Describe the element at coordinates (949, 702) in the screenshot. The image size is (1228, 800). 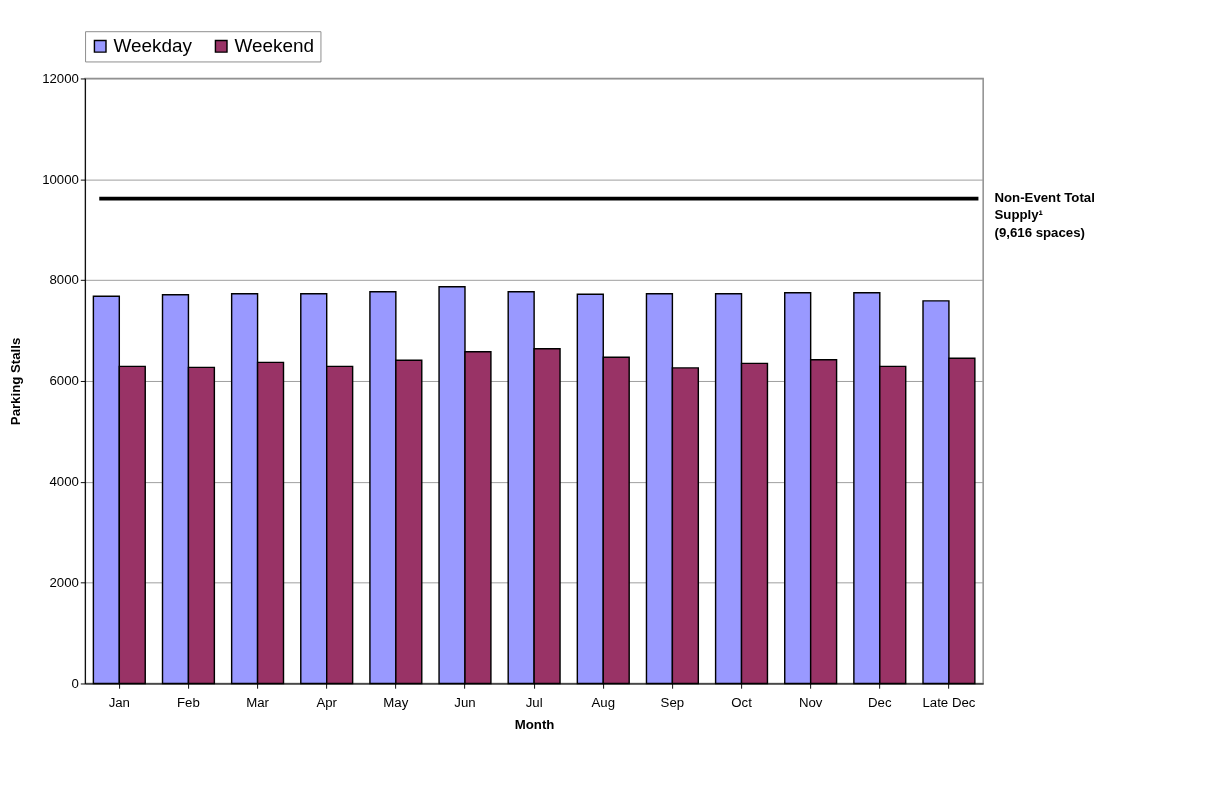
I see `x-tick-label: Late Dec` at that location.